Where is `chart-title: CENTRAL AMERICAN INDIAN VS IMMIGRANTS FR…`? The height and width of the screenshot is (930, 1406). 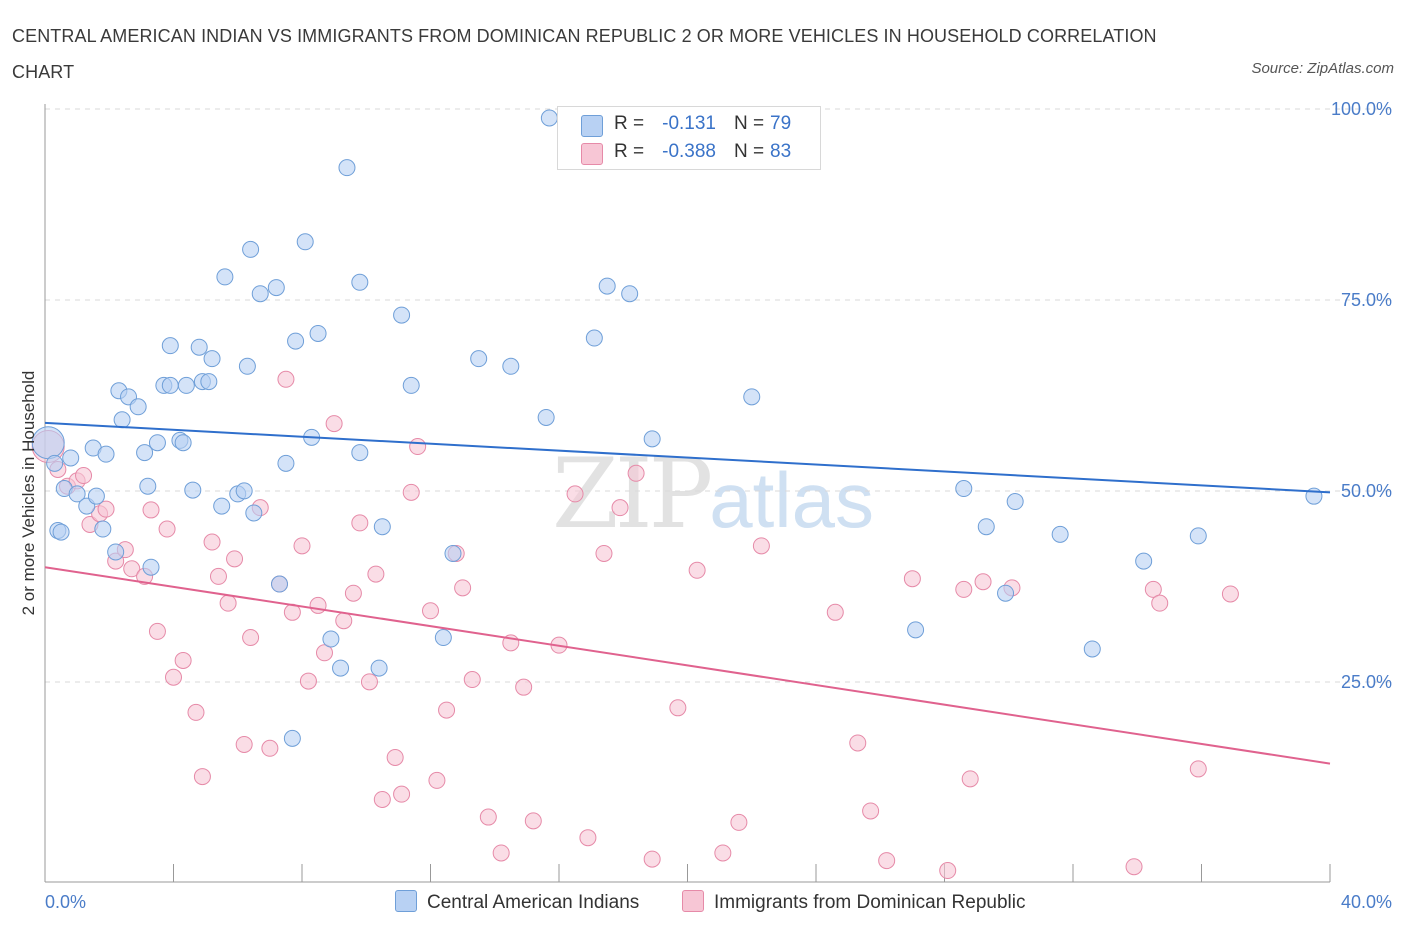
chart-title: CENTRAL AMERICAN INDIAN VS IMMIGRANTS FR… is located at coordinates (584, 54).